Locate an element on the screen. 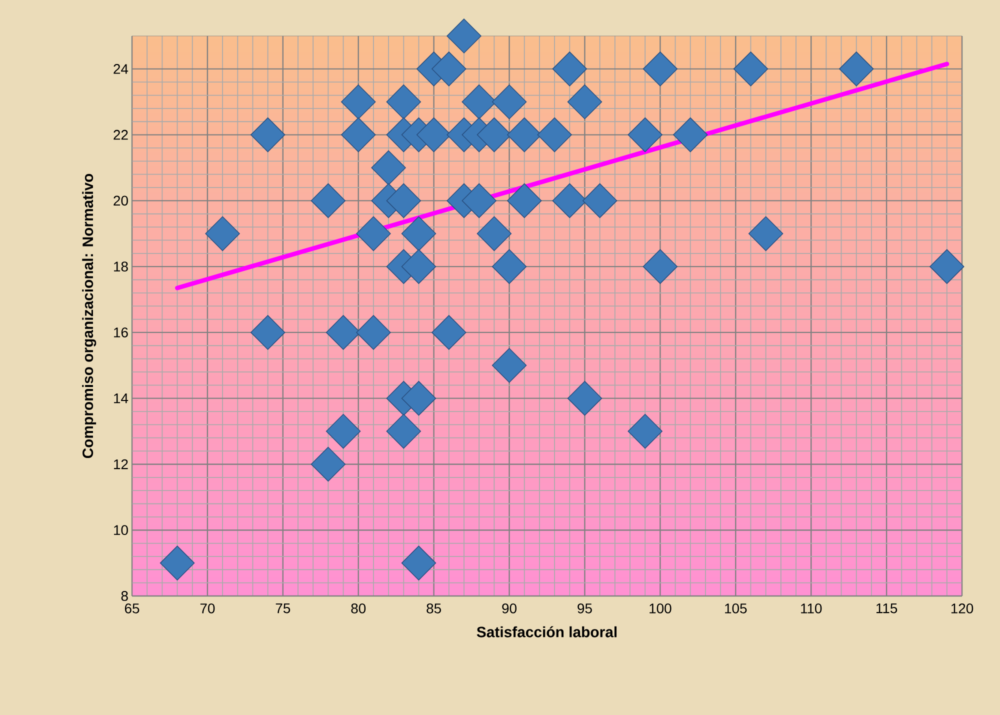 The height and width of the screenshot is (715, 1000). y-tick-label: 14 is located at coordinates (121, 399).